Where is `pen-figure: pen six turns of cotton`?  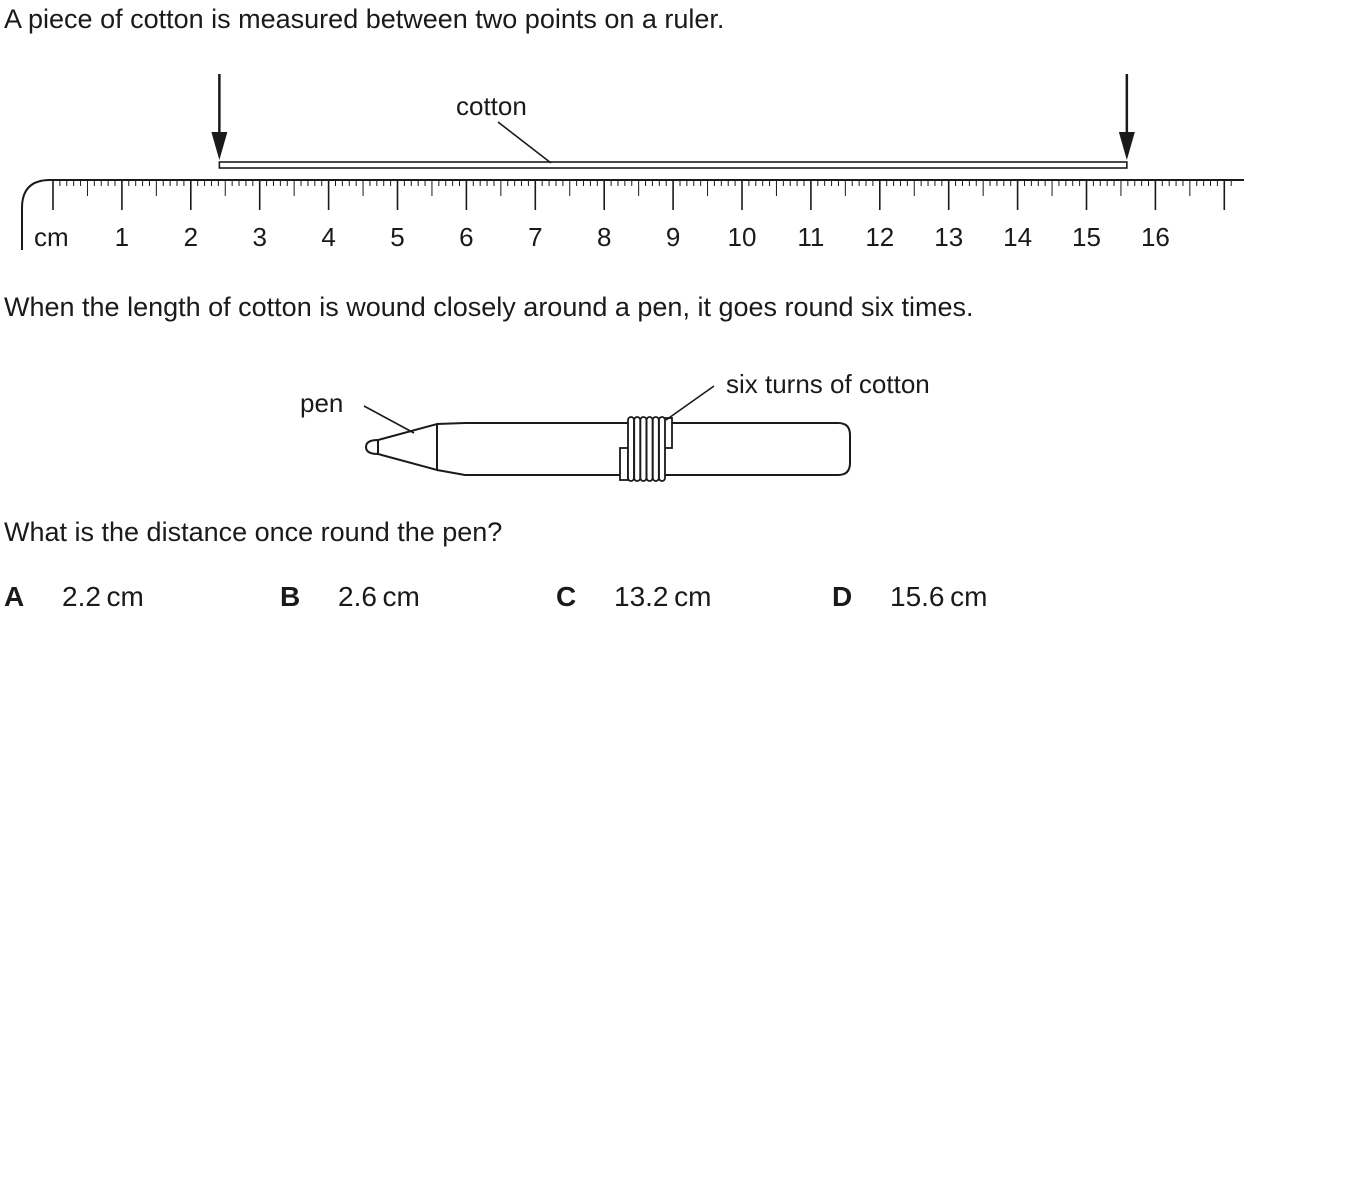
pen-figure: pen six turns of cotton is located at coordinates (615, 425).